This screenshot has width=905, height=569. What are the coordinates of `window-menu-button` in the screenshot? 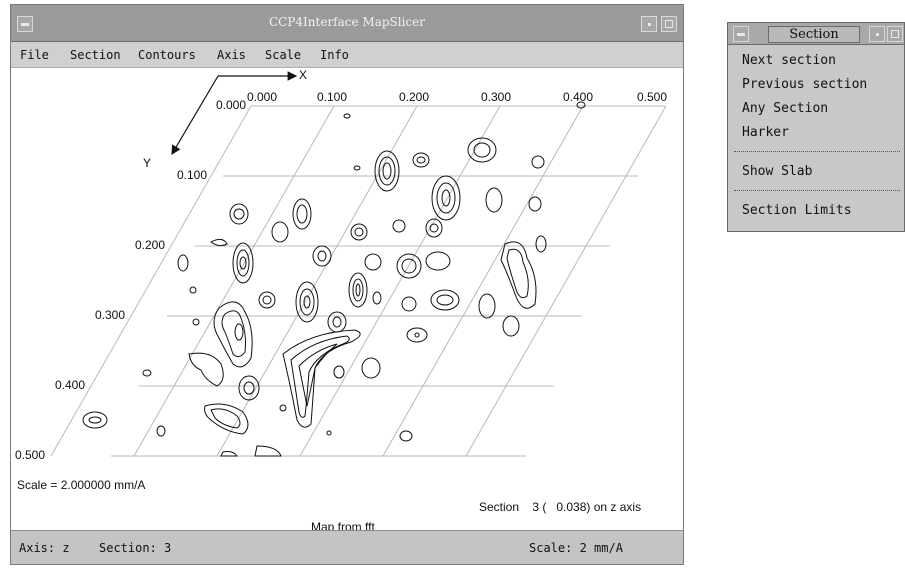 It's located at (25, 24).